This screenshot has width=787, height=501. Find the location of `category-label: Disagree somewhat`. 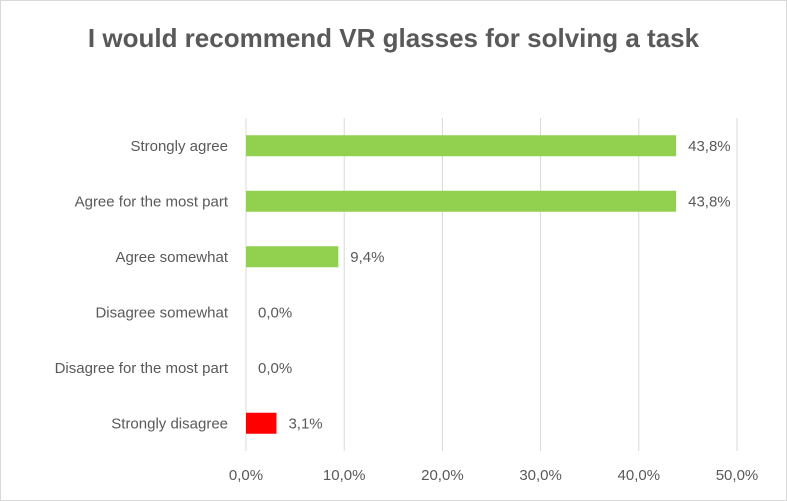

category-label: Disagree somewhat is located at coordinates (161, 312).